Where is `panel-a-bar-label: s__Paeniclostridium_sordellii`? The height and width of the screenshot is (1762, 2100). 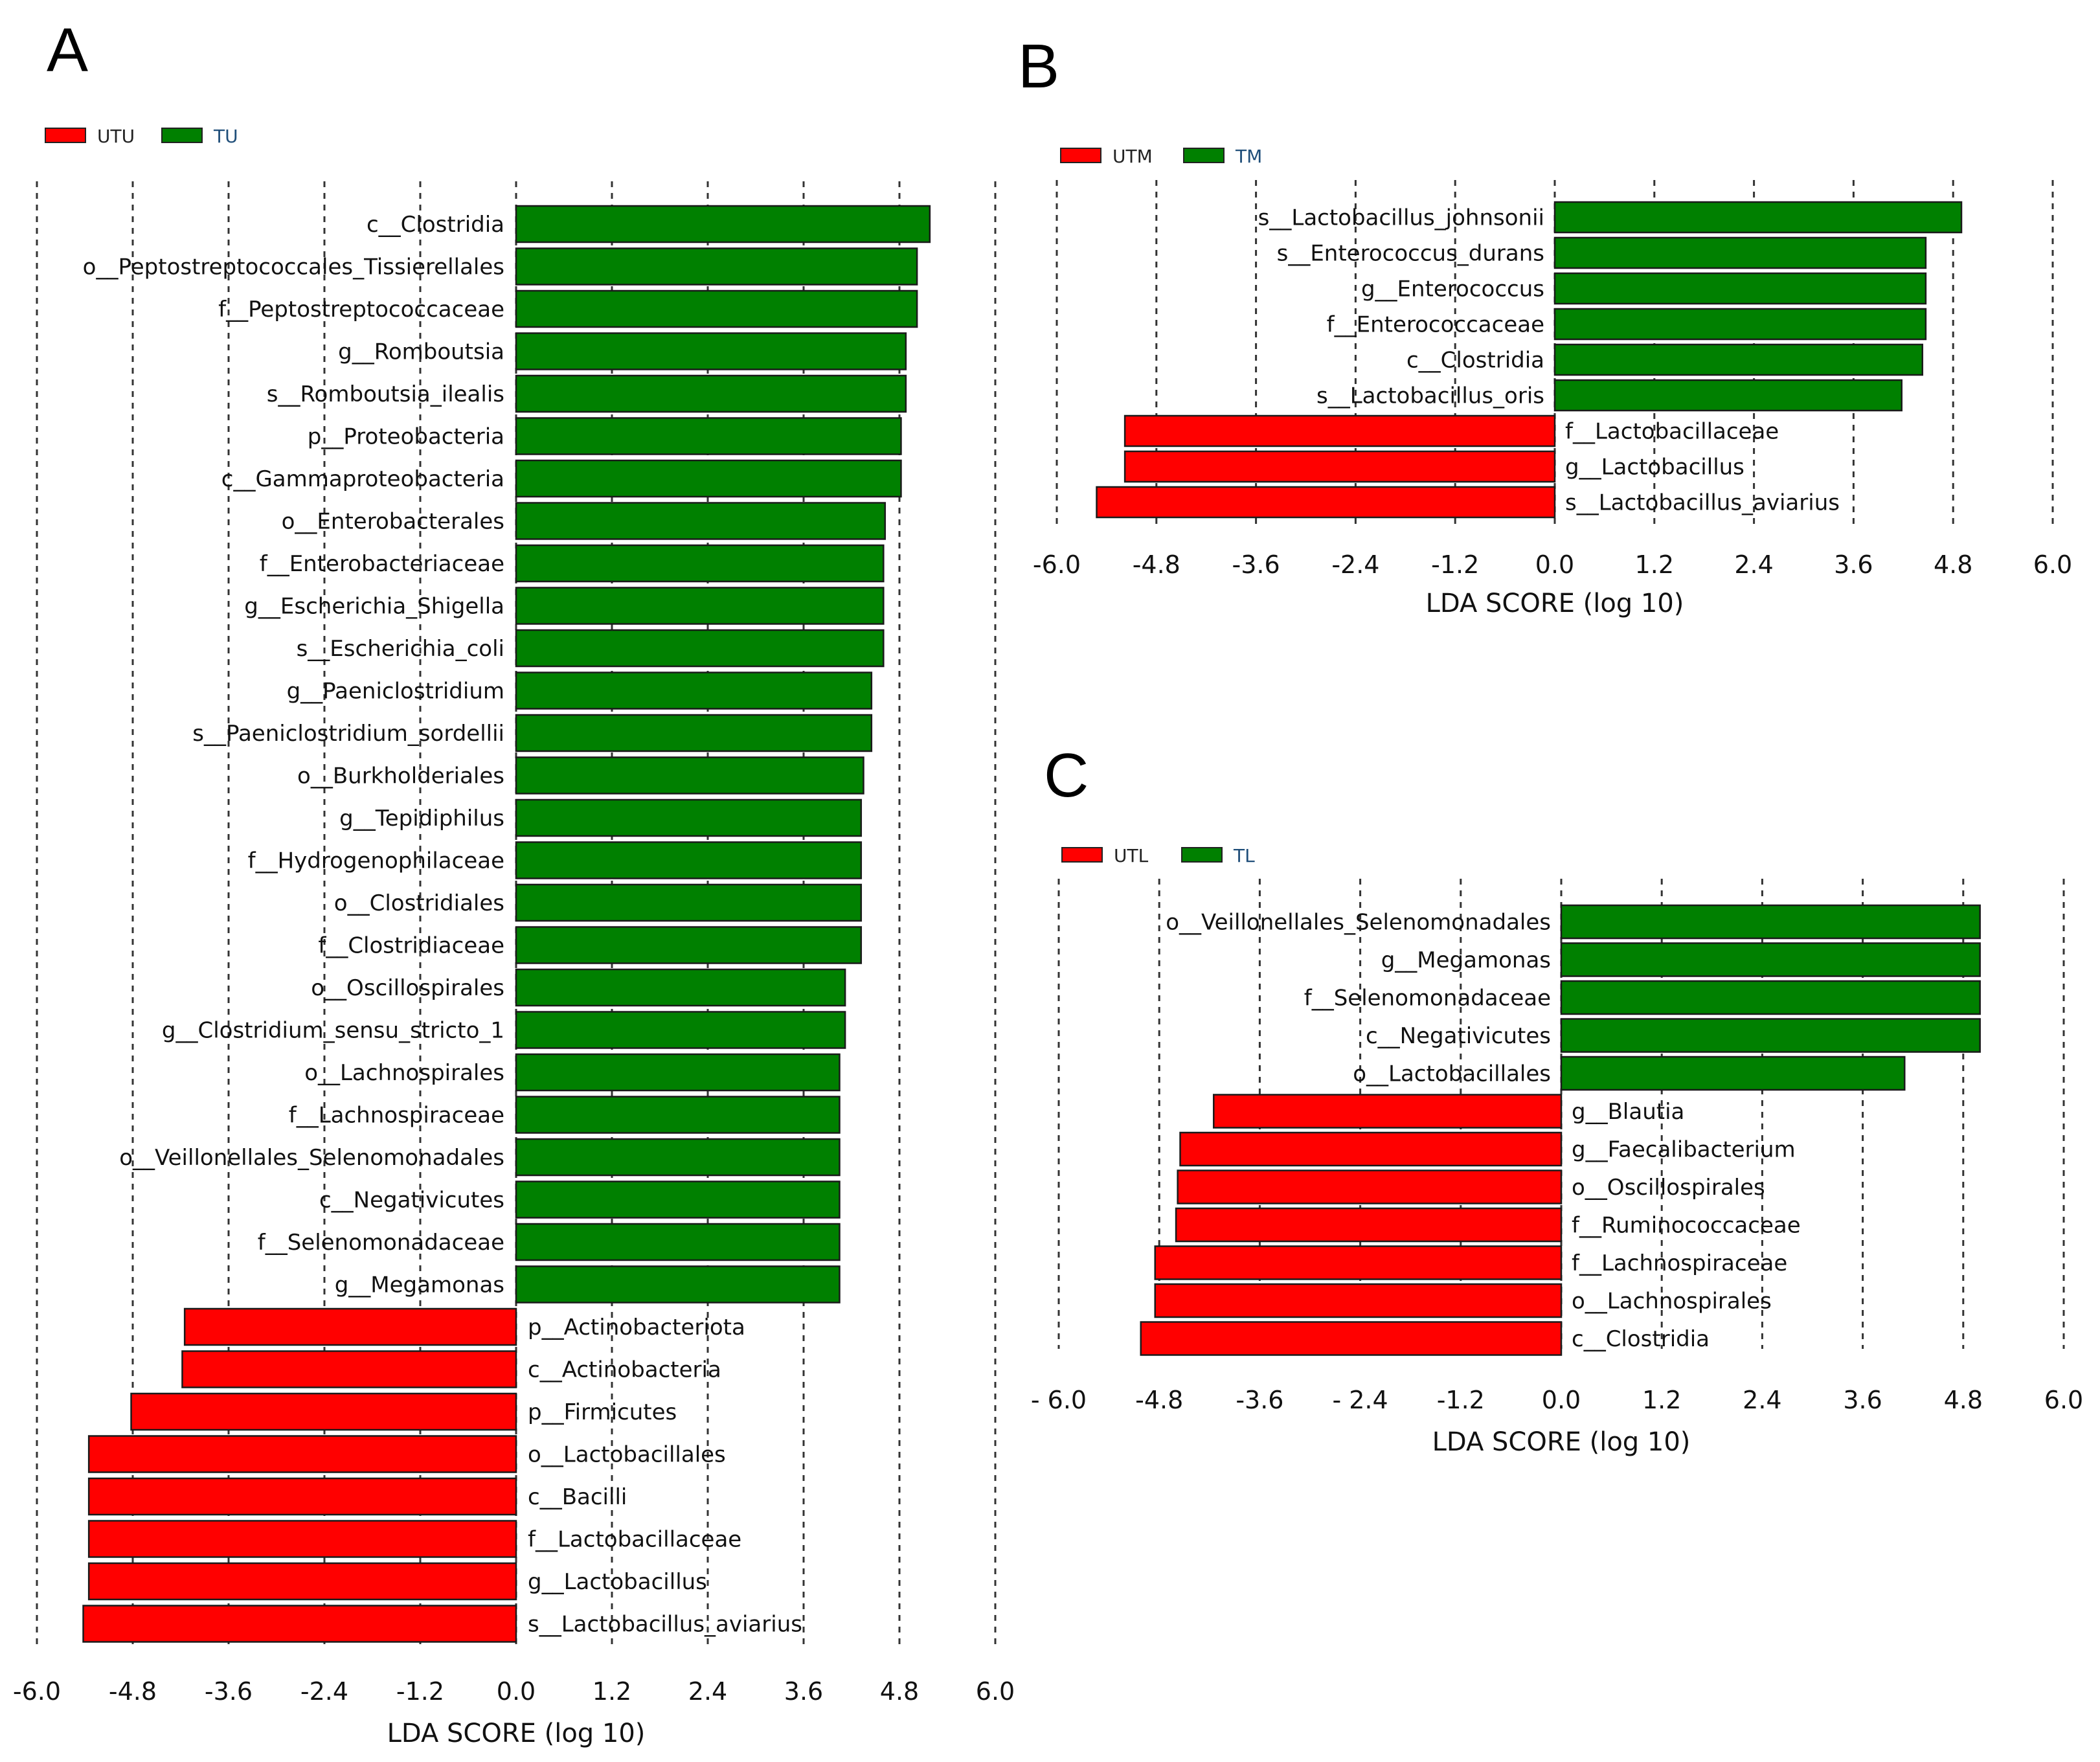 panel-a-bar-label: s__Paeniclostridium_sordellii is located at coordinates (348, 734).